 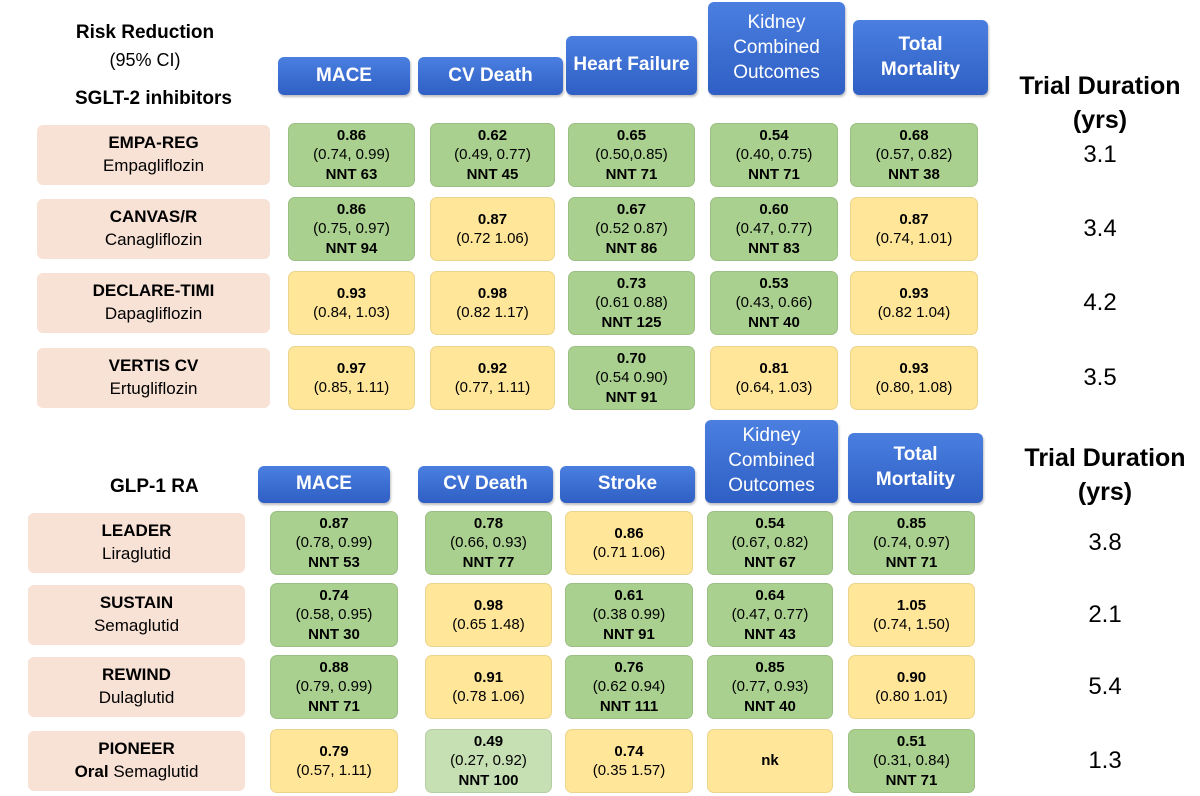 I want to click on confidence-interval: (0.65 1.48), so click(x=488, y=624).